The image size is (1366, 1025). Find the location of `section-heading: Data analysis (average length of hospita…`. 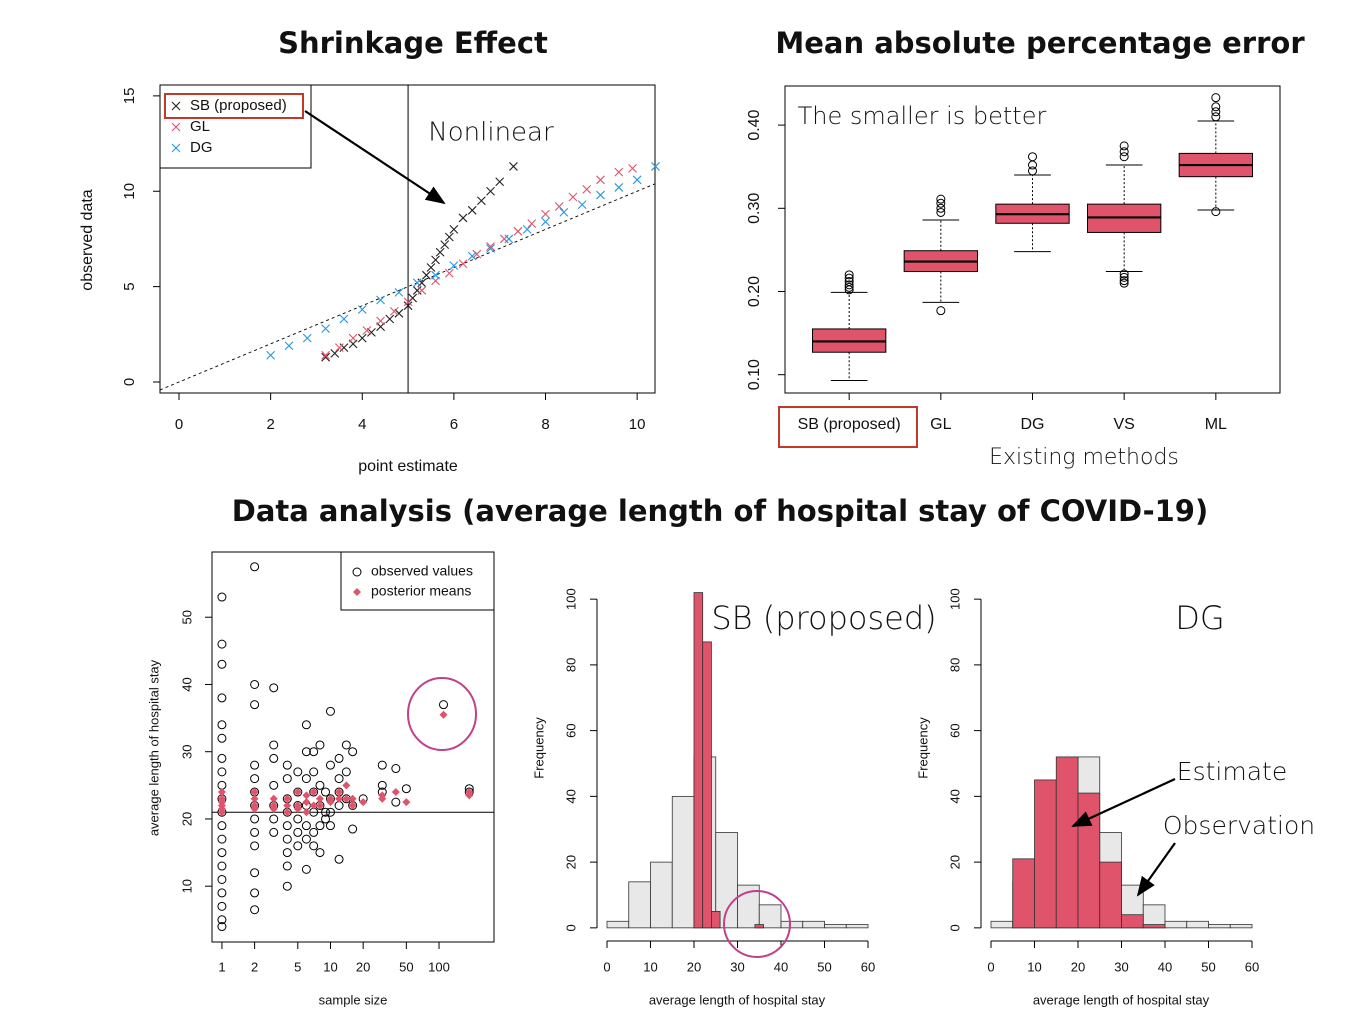

section-heading: Data analysis (average length of hospita… is located at coordinates (720, 511).